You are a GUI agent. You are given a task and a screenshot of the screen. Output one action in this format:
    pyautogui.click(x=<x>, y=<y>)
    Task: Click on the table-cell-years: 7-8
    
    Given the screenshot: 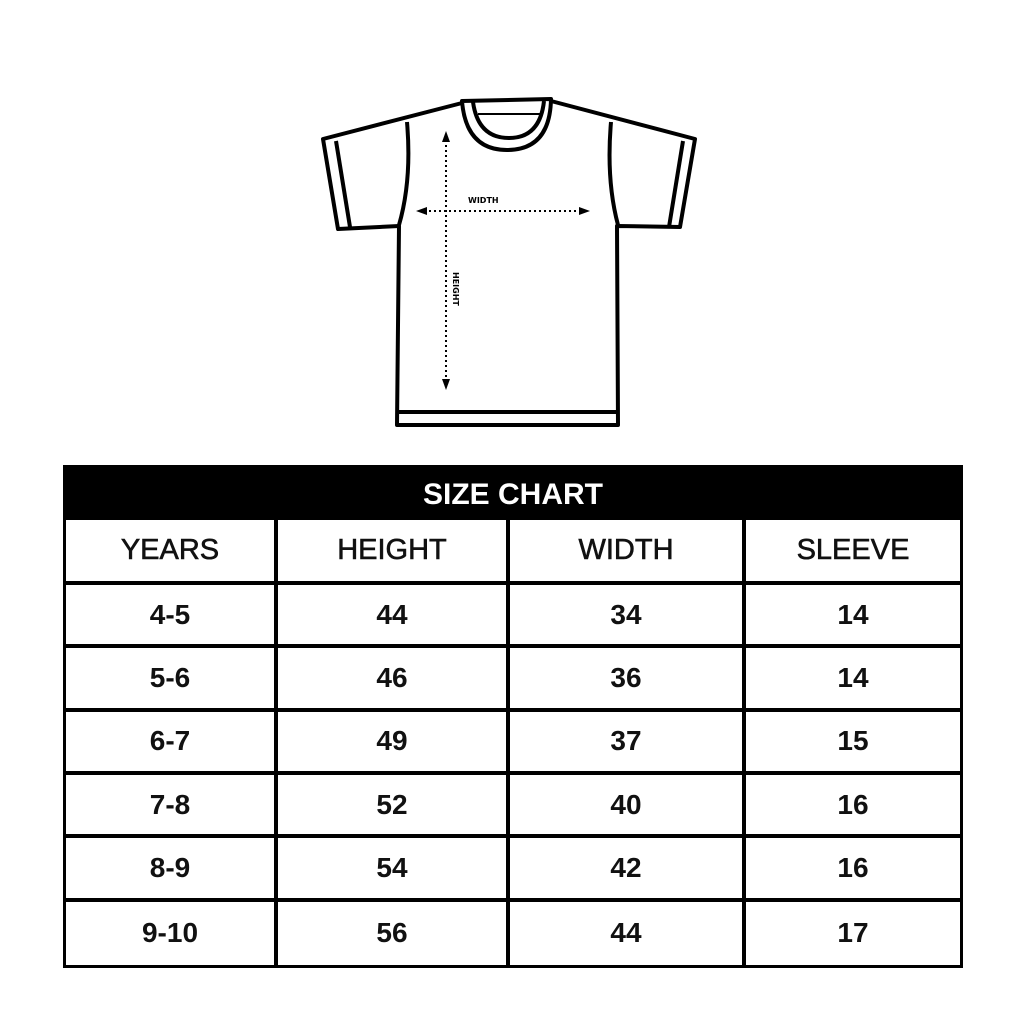 What is the action you would take?
    pyautogui.click(x=172, y=806)
    